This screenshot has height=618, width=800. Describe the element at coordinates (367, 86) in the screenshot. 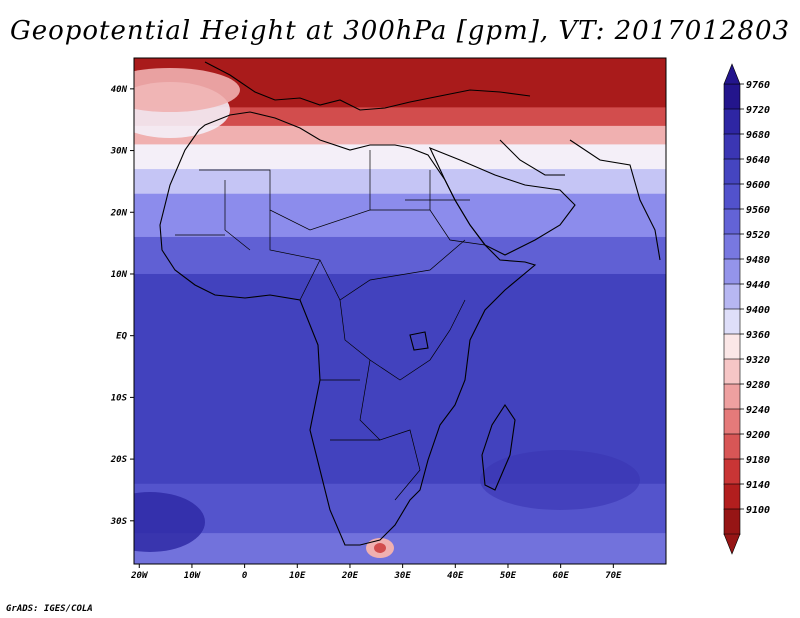

I see `europe-coast` at that location.